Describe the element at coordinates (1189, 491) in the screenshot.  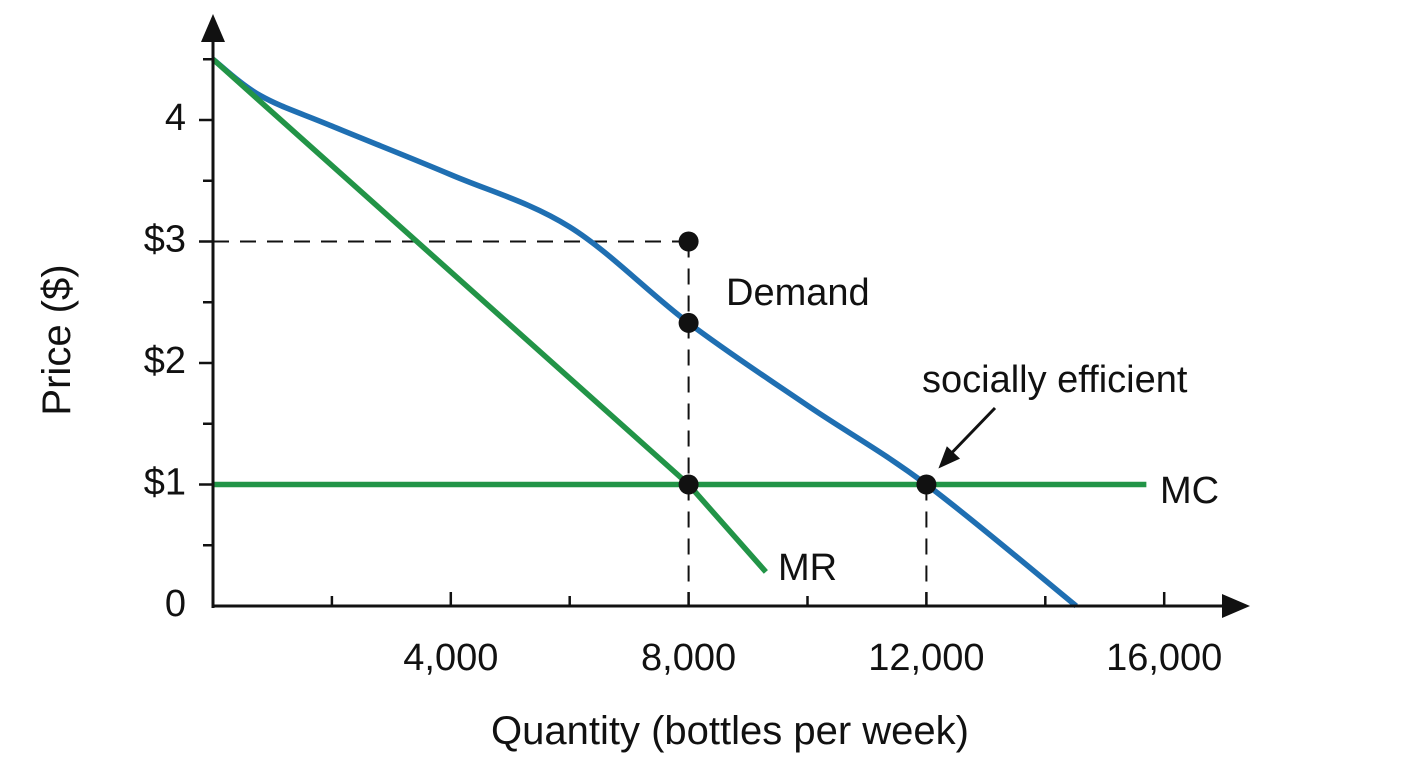
I see `mc-label: MC` at that location.